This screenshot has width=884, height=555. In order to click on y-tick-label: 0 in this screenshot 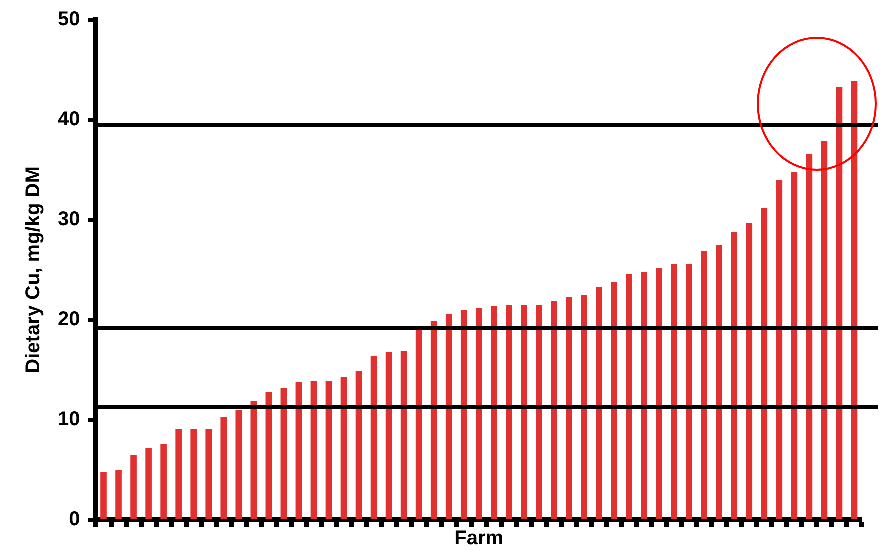, I will do `click(74, 519)`.